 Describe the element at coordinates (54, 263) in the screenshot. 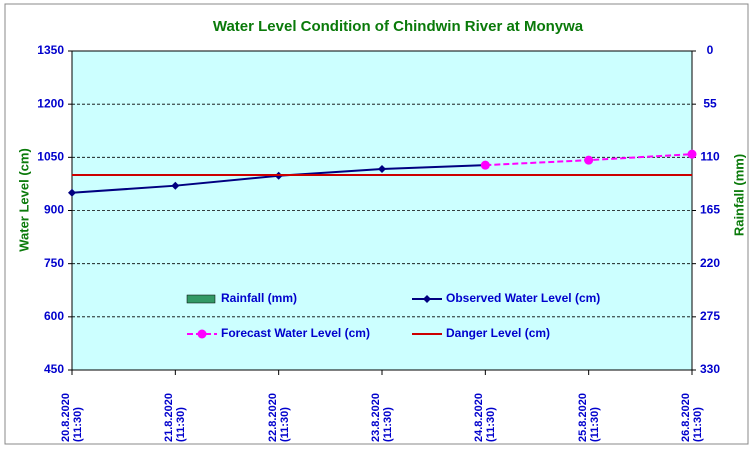

I see `y-tick-label: 750` at that location.